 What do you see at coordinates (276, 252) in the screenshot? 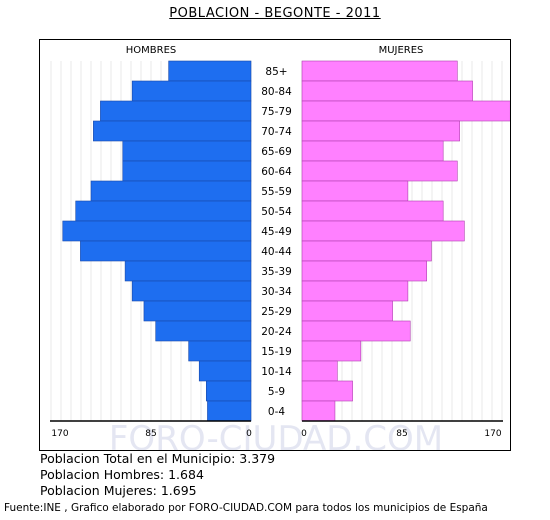
I see `age-label: 40-44` at bounding box center [276, 252].